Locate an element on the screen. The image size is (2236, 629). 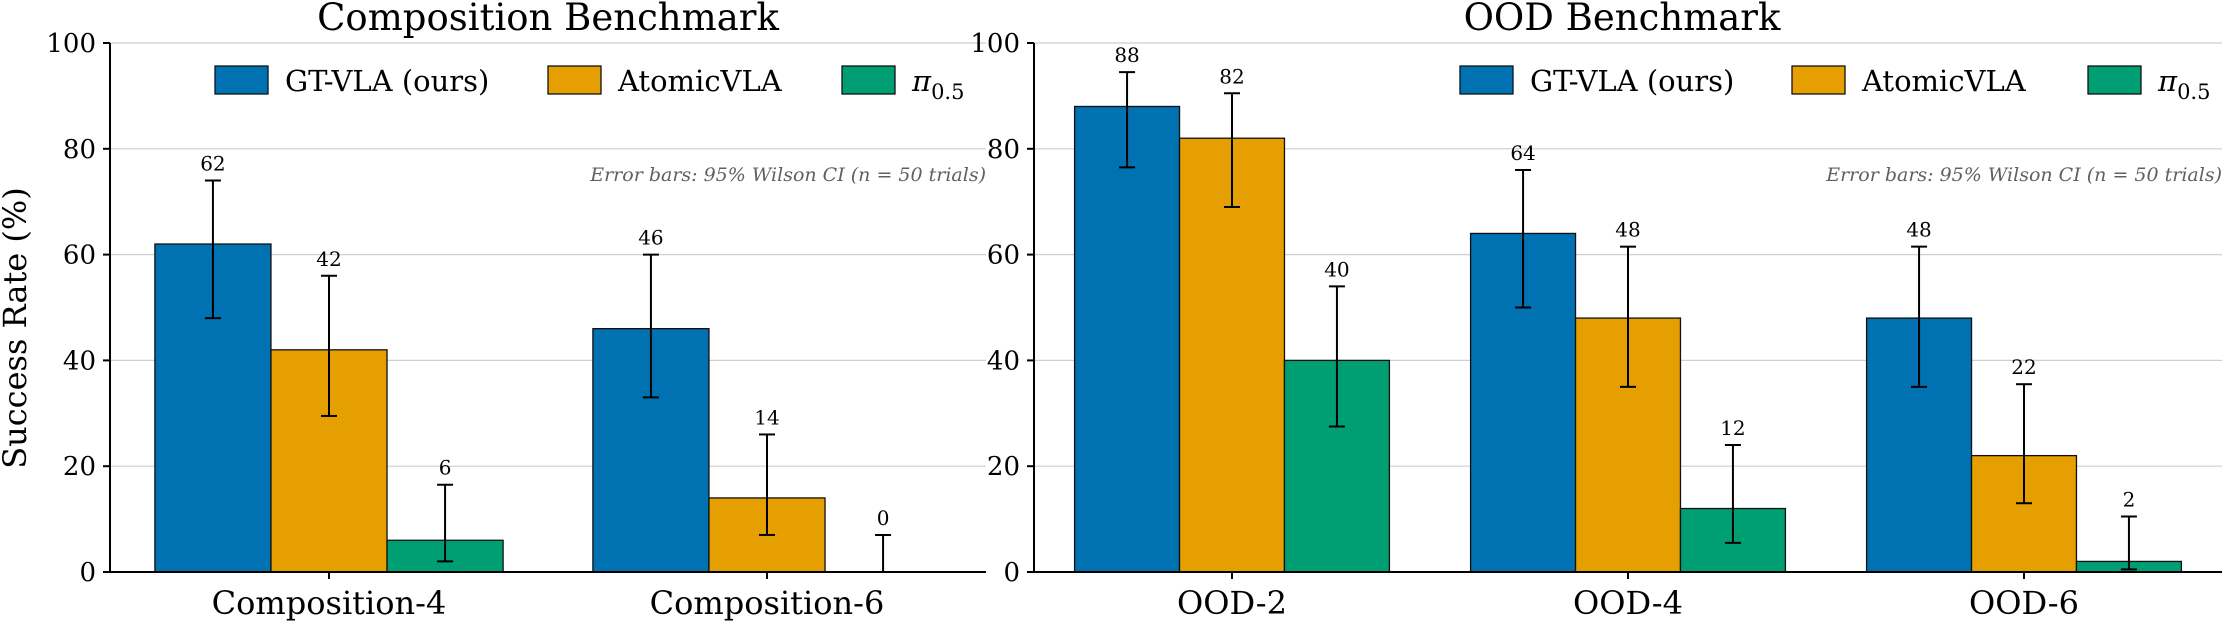
data-label: 62 is located at coordinates (212, 164).